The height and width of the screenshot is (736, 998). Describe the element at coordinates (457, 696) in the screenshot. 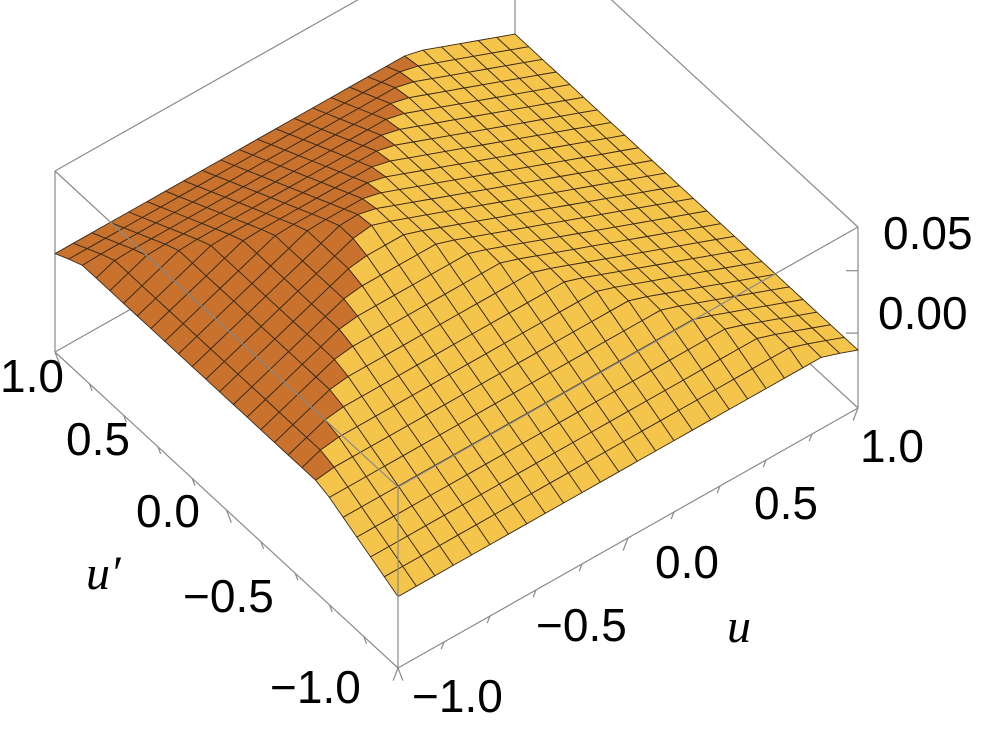

I see `u-tick-label-minus-1.0: −1.0` at that location.